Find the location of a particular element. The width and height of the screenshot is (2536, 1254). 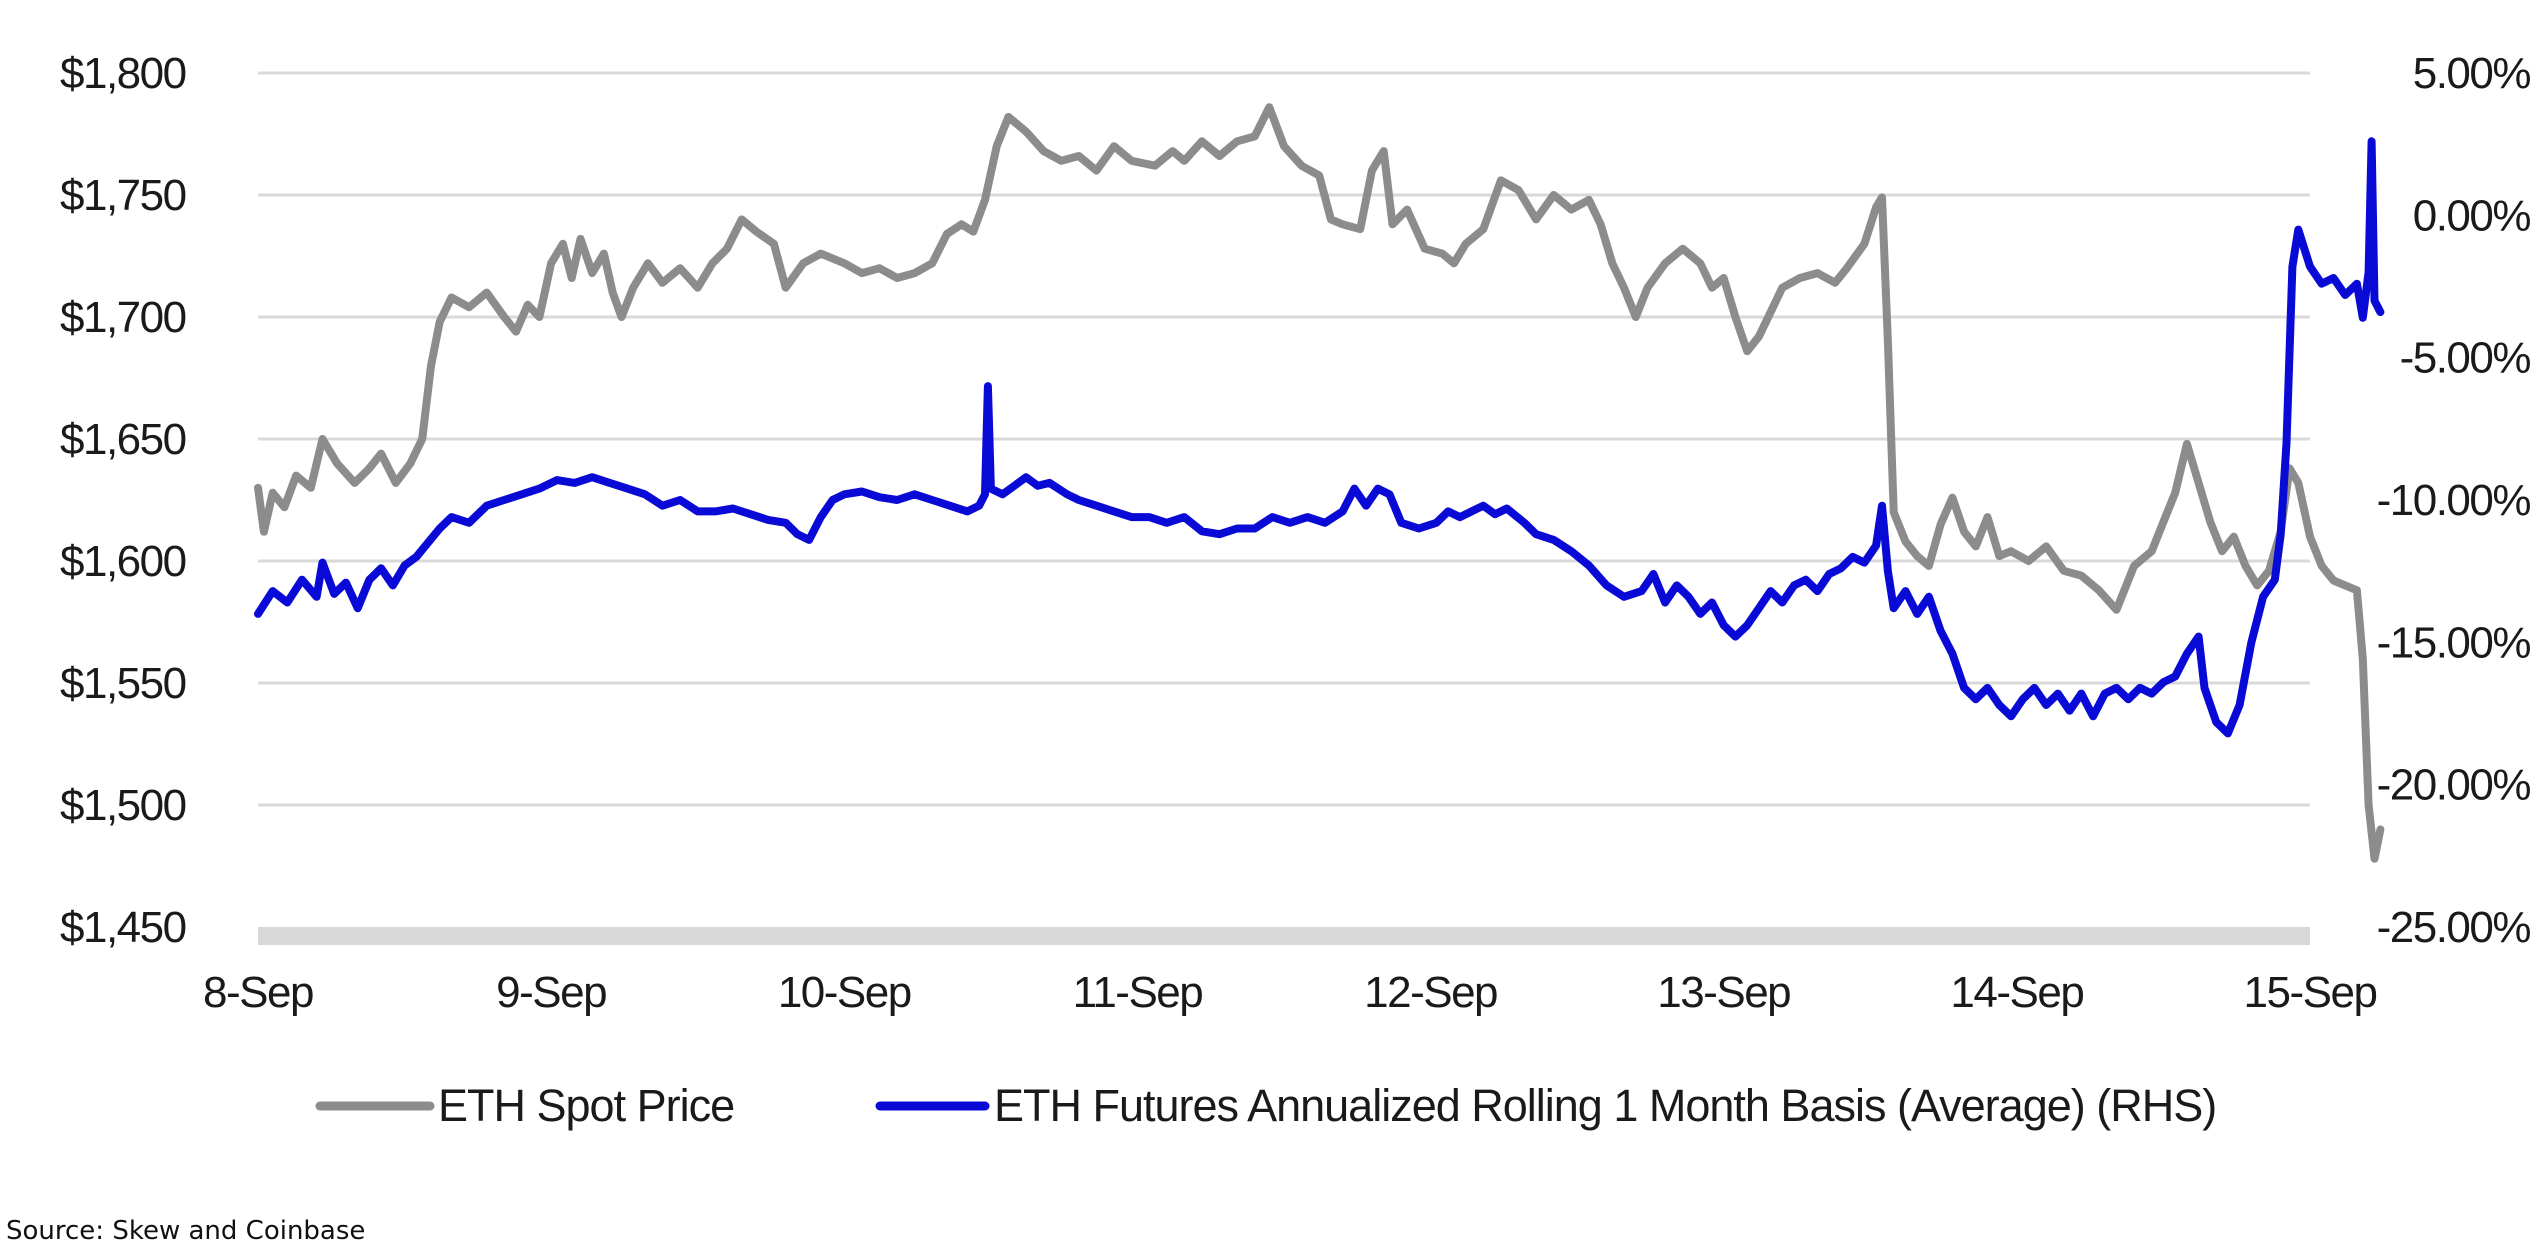

x-tick-label: 13-Sep is located at coordinates (1723, 992).